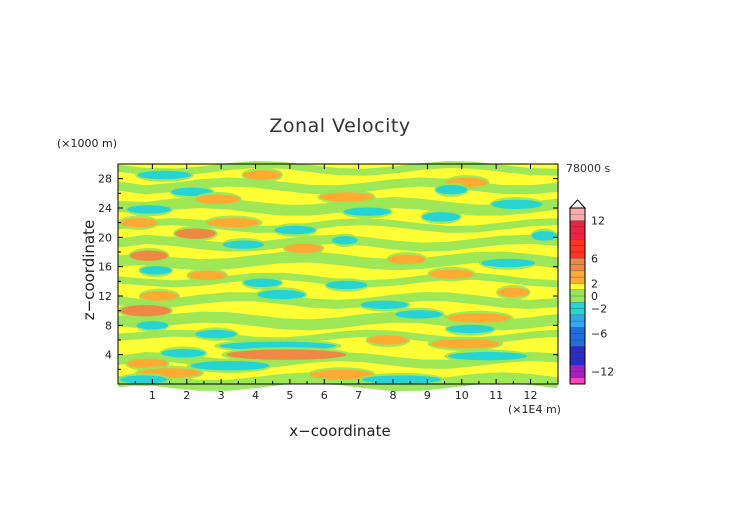 Image resolution: width=752 pixels, height=532 pixels. Describe the element at coordinates (105, 208) in the screenshot. I see `y-tick-label: 24` at that location.